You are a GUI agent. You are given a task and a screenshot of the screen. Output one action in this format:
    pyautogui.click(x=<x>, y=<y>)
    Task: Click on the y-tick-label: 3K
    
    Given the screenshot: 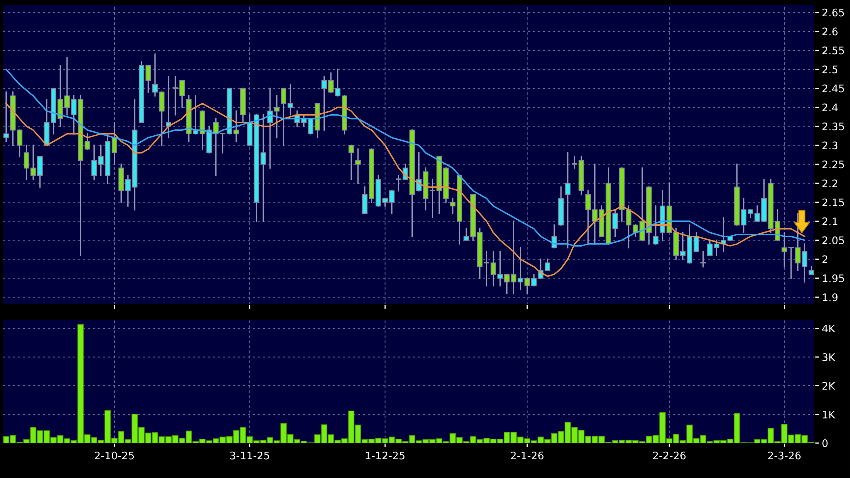 What is the action you would take?
    pyautogui.click(x=829, y=358)
    